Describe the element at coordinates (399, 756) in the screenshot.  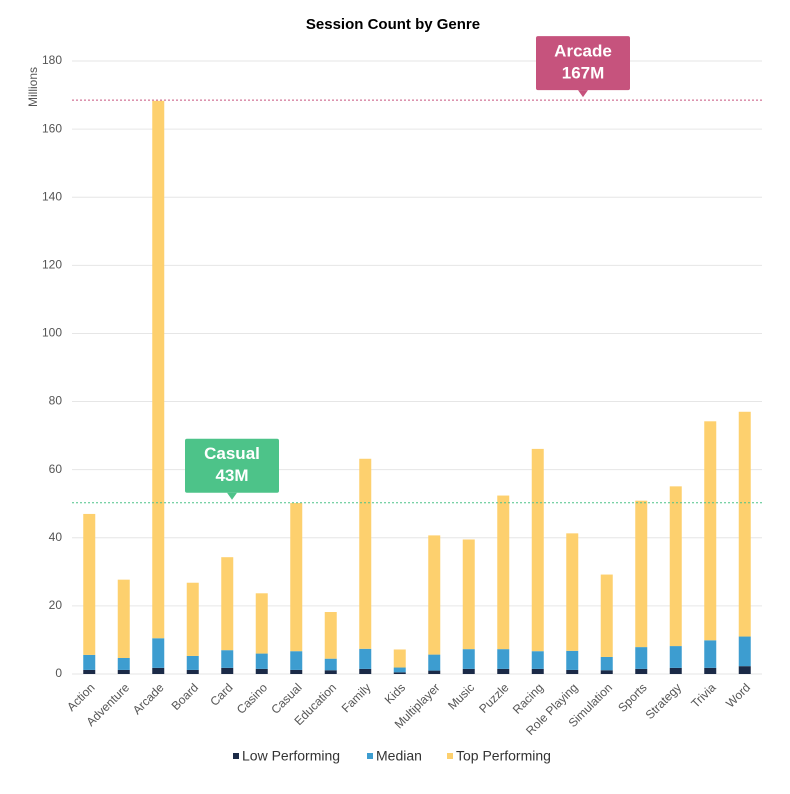
I see `legend-label: Median` at that location.